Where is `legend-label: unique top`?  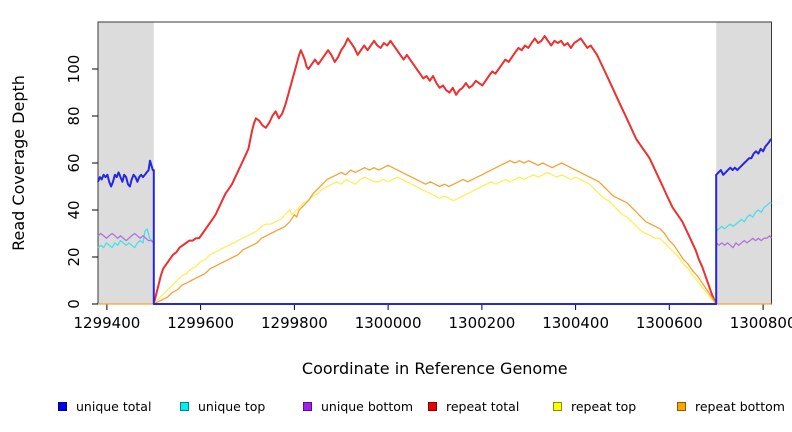
legend-label: unique top is located at coordinates (232, 406).